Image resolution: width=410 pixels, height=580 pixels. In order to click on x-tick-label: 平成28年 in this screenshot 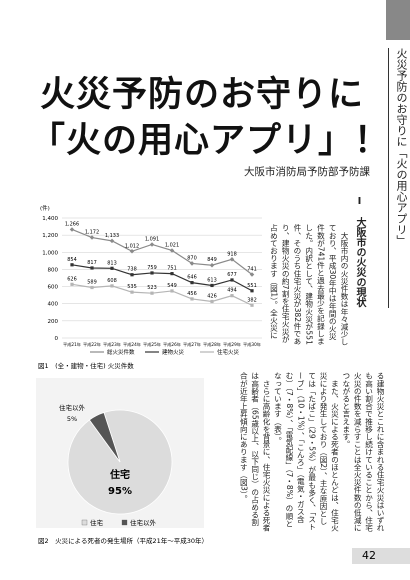, I will do `click(212, 344)`.